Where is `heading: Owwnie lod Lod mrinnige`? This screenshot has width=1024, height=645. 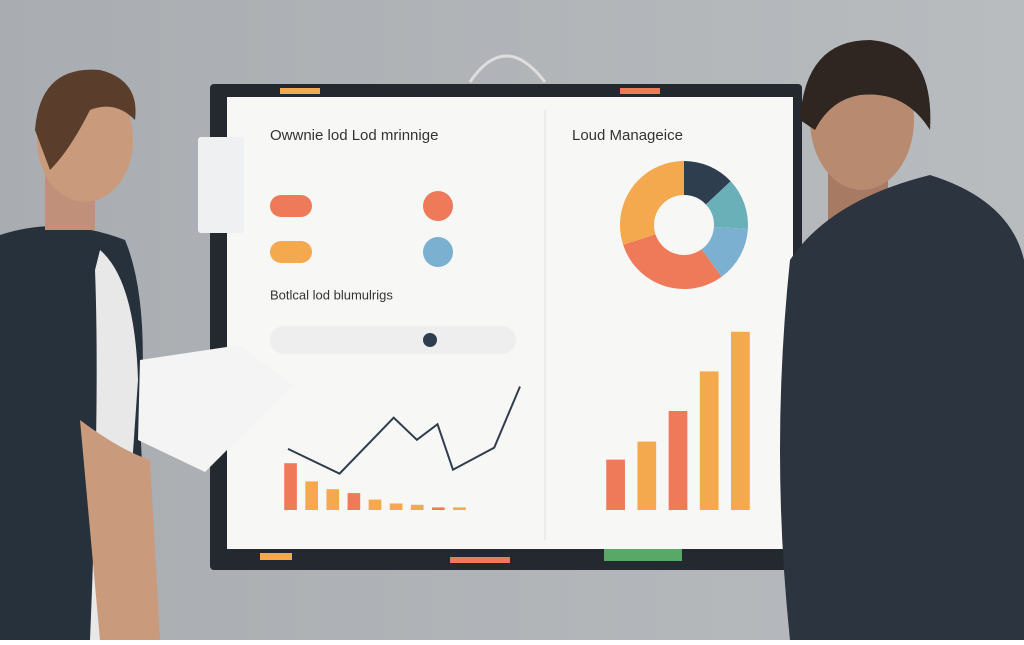
heading: Owwnie lod Lod mrinnige is located at coordinates (354, 135).